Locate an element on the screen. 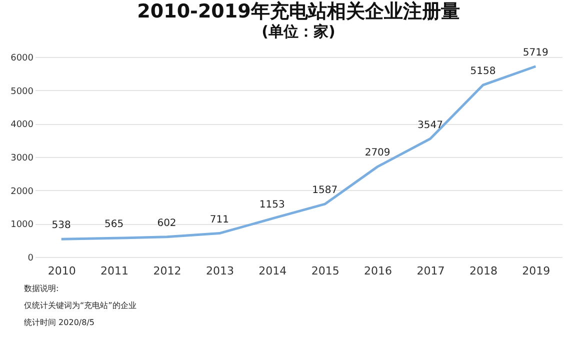 Image resolution: width=580 pixels, height=350 pixels. x-tick-label: 2016 is located at coordinates (378, 271).